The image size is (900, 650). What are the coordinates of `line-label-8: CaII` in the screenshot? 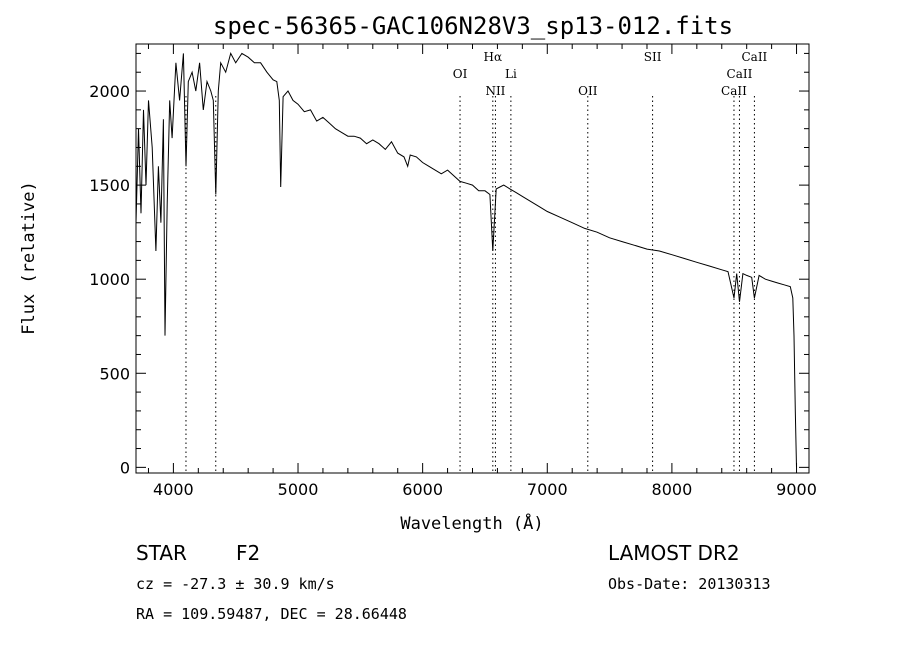 It's located at (754, 57).